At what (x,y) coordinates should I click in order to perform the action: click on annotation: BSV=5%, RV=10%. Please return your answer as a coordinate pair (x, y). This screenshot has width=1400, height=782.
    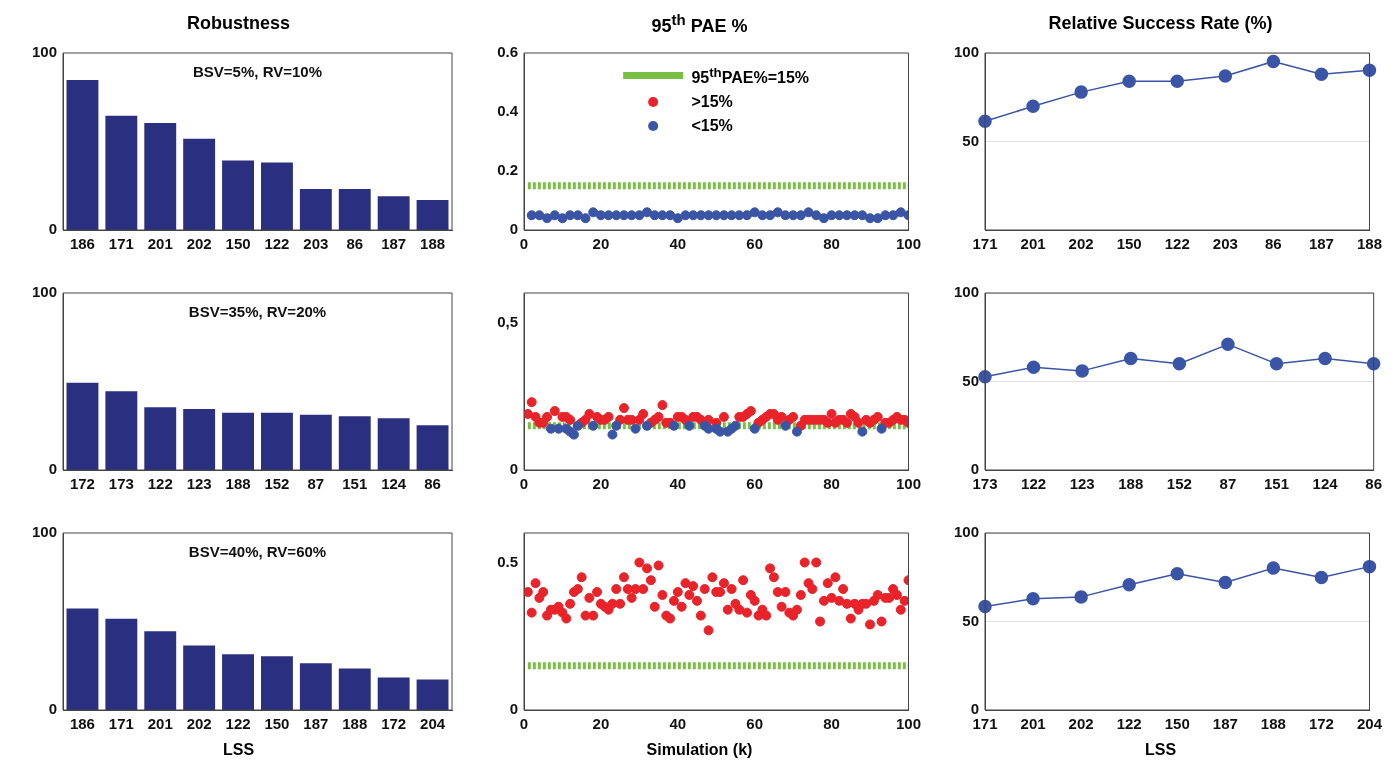
    Looking at the image, I should click on (257, 71).